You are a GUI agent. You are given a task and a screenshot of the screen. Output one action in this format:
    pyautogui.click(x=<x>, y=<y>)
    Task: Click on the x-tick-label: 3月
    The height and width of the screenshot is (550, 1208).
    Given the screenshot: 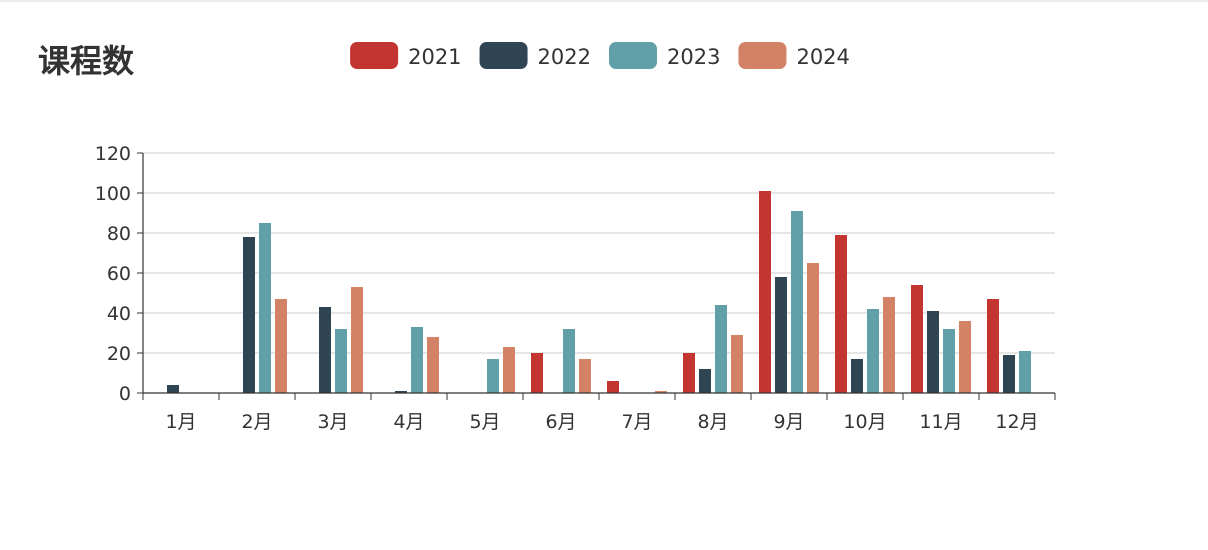 What is the action you would take?
    pyautogui.click(x=332, y=422)
    